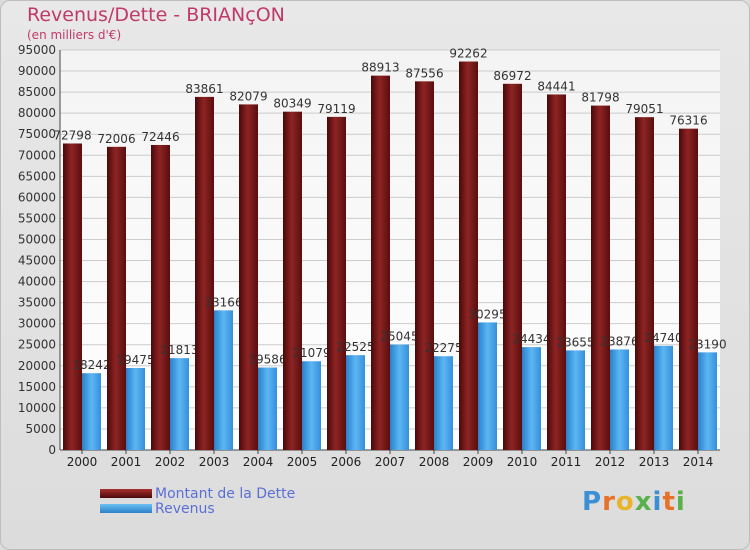 Image resolution: width=750 pixels, height=550 pixels. What do you see at coordinates (512, 76) in the screenshot?
I see `data-label-dette: 86972` at bounding box center [512, 76].